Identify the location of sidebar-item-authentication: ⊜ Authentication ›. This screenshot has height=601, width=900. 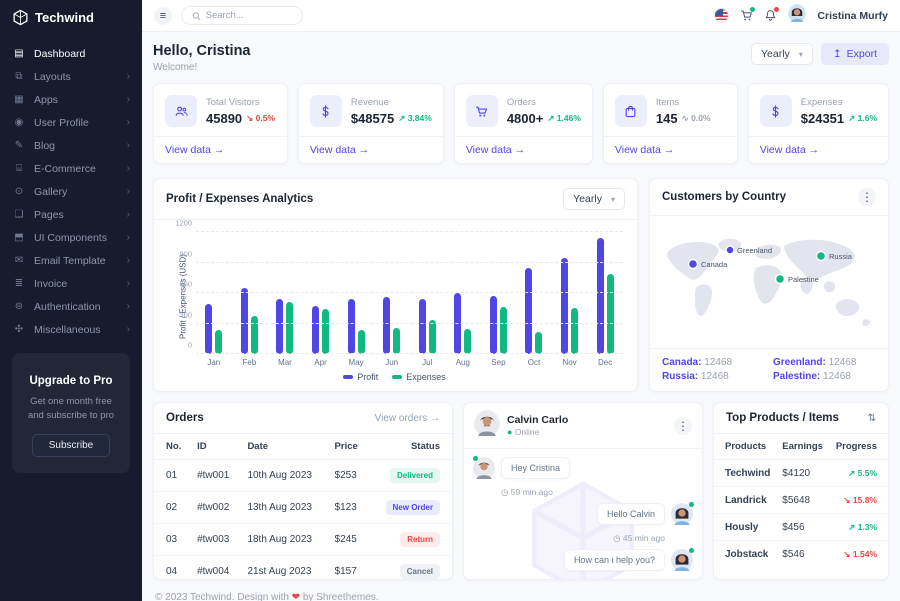
(71, 306).